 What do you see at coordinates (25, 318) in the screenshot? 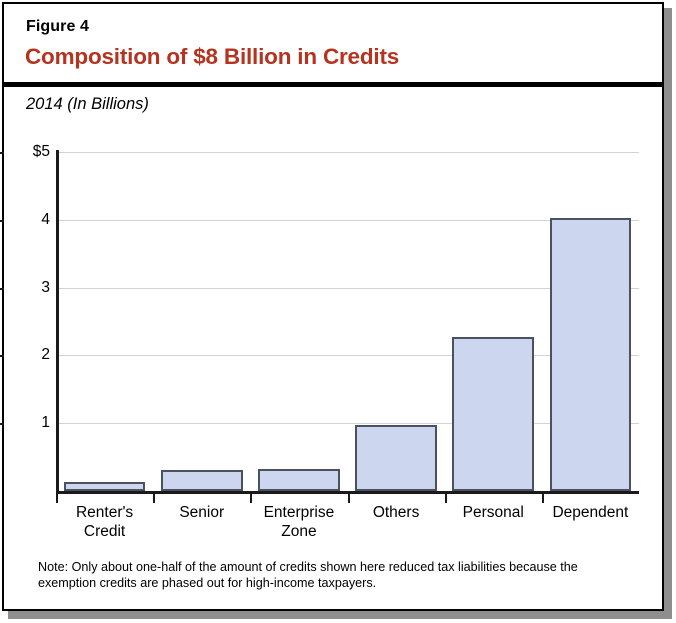
I see `y-axis-labels: 1 2 3 4 $5` at bounding box center [25, 318].